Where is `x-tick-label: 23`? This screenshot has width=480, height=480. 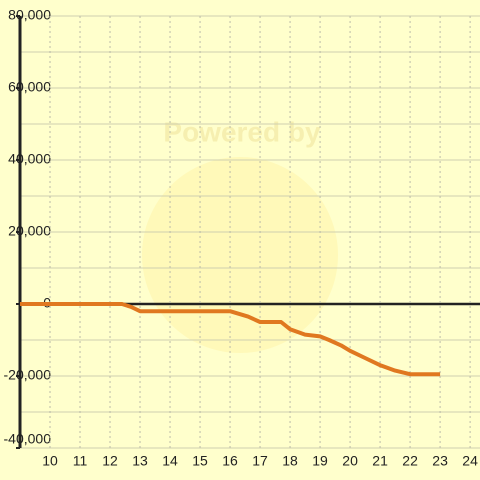
x-tick-label: 23 is located at coordinates (440, 461).